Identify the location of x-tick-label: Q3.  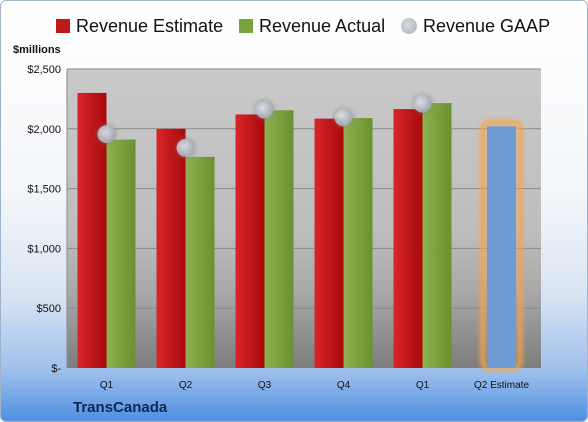
(265, 385).